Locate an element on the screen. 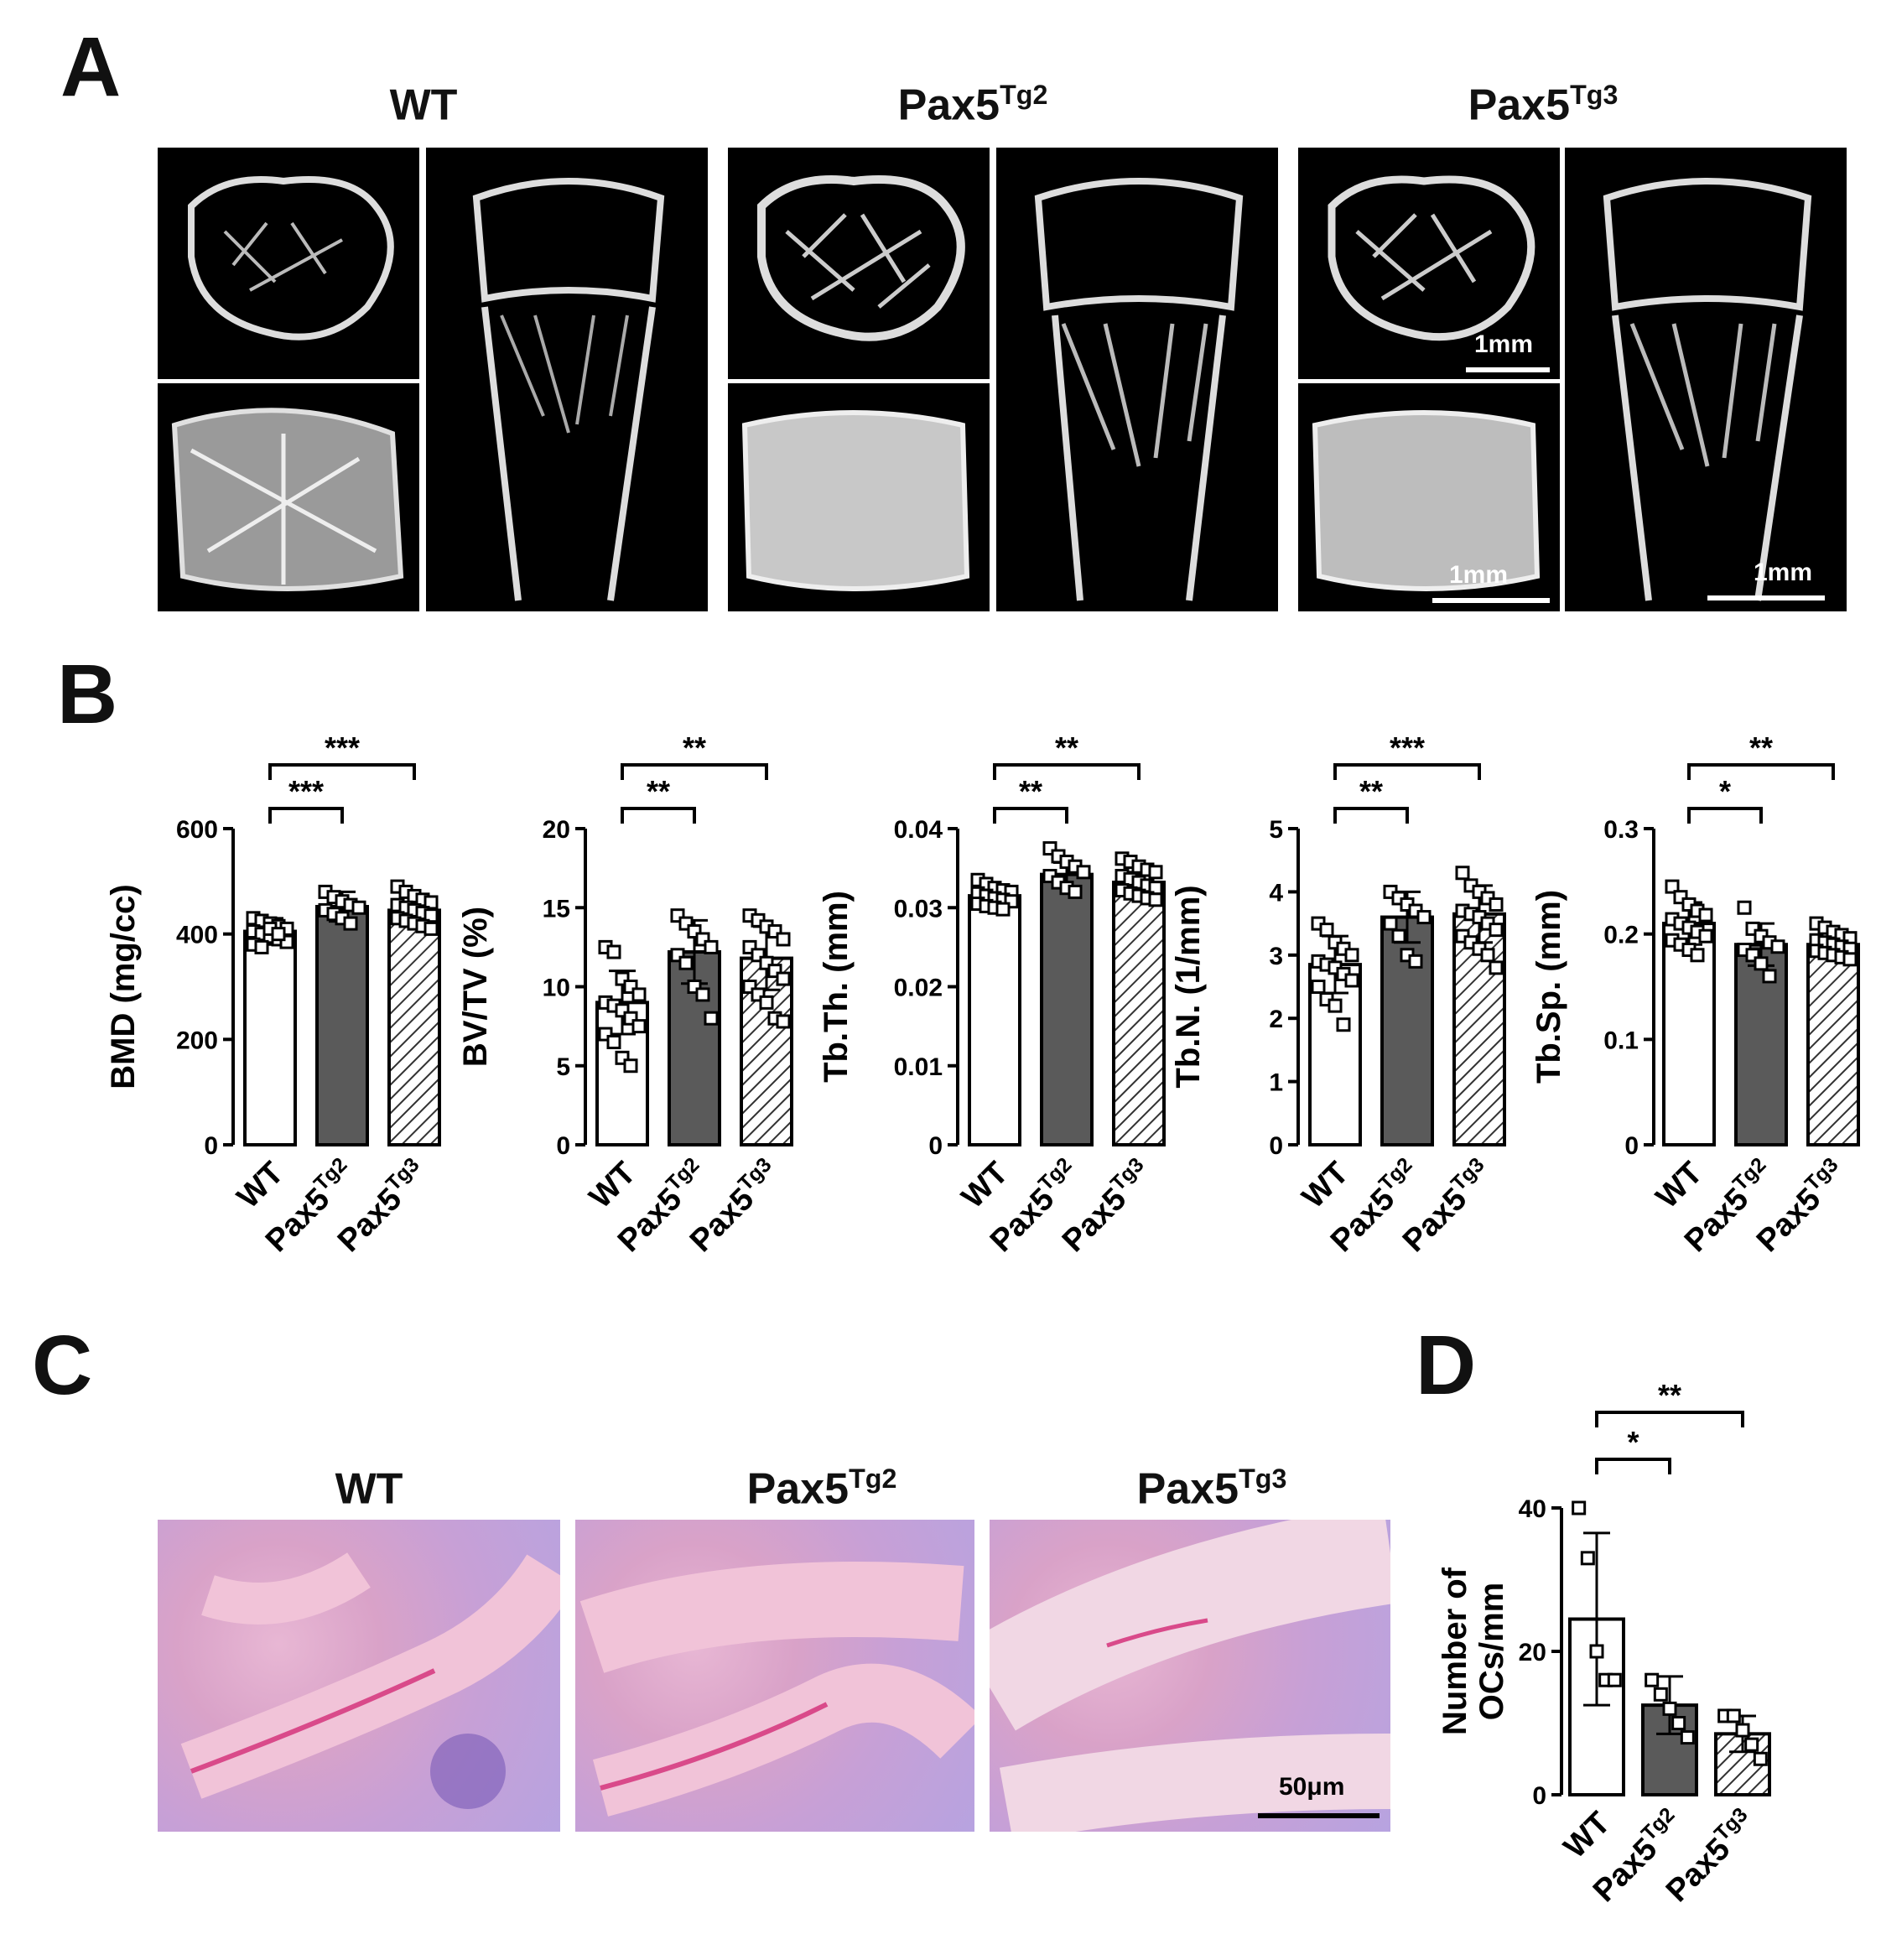 This screenshot has width=1881, height=1960. microct-wt-longitudinal is located at coordinates (567, 379).